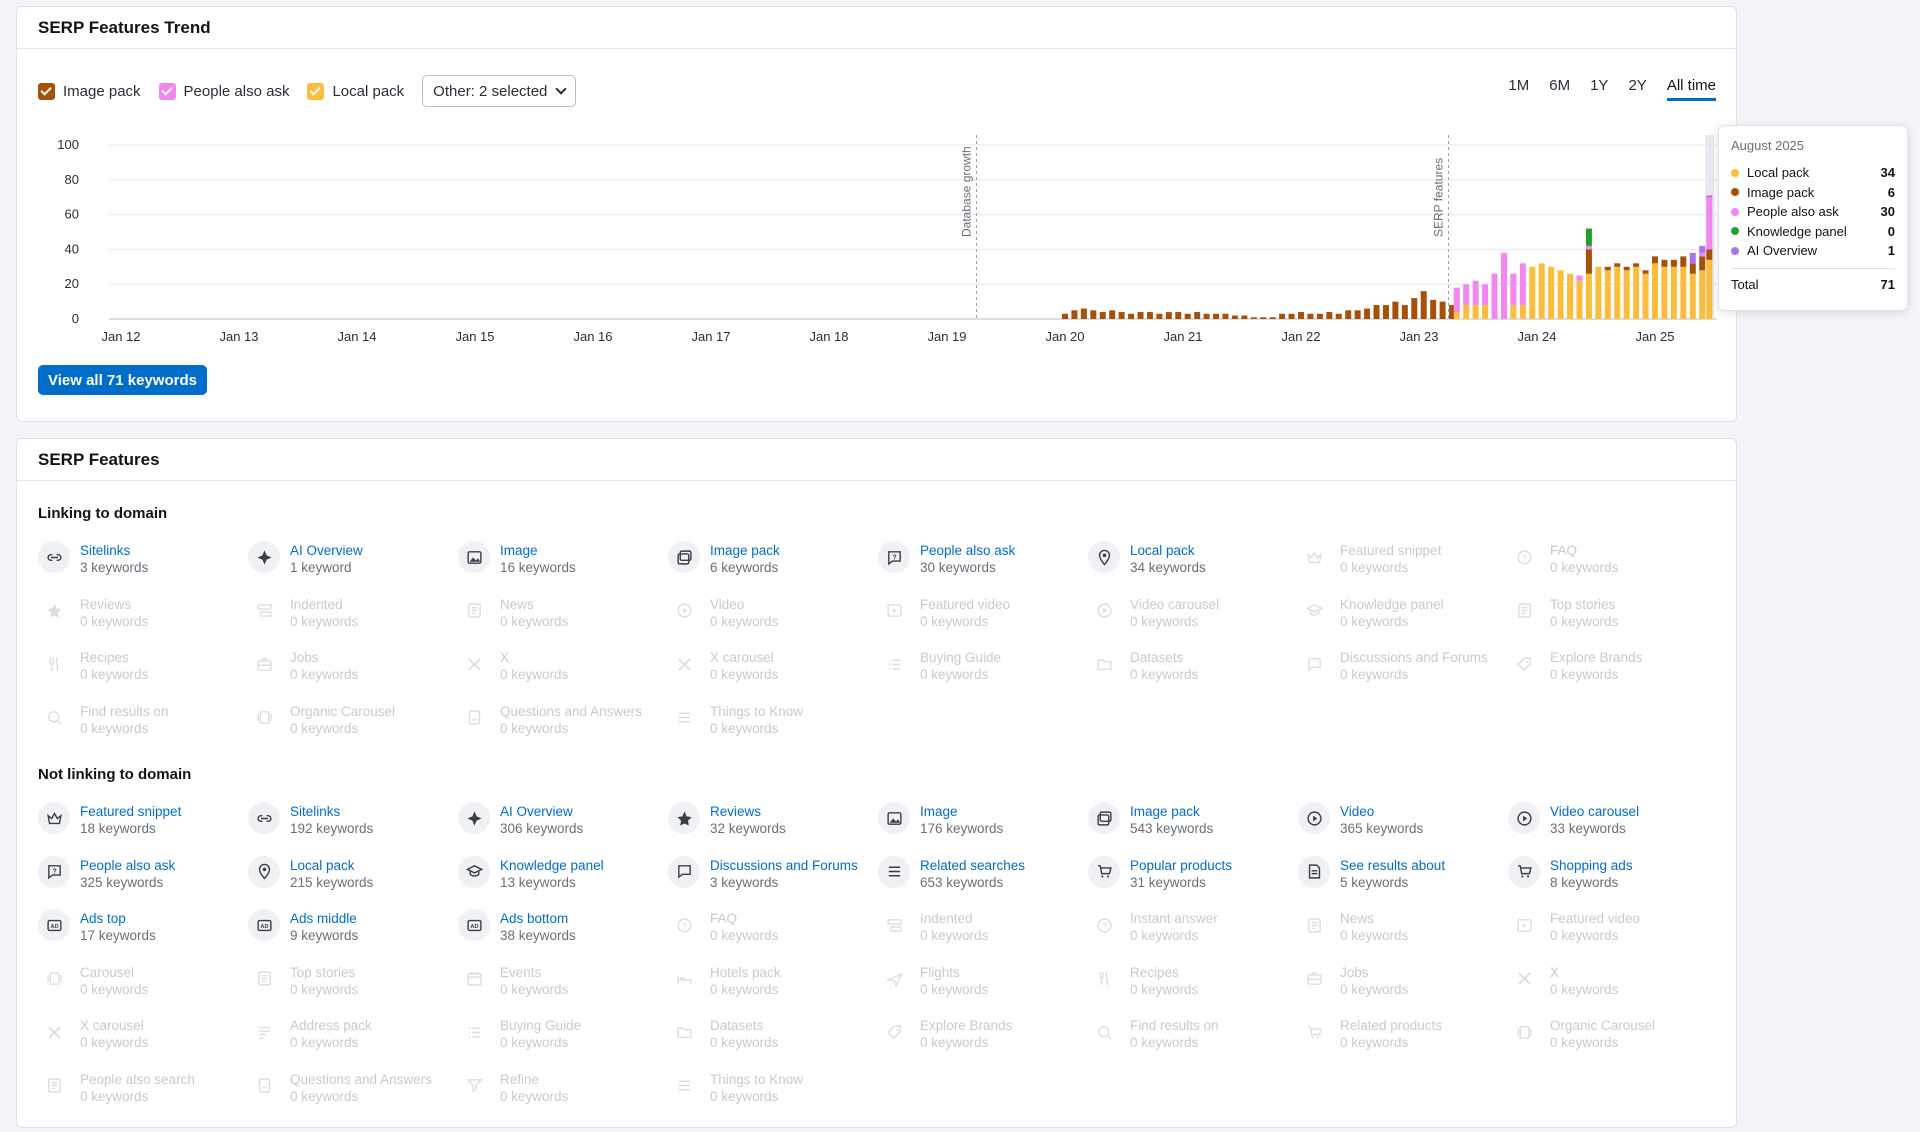 The width and height of the screenshot is (1920, 1132). I want to click on tooltip-row-value: 34, so click(1887, 173).